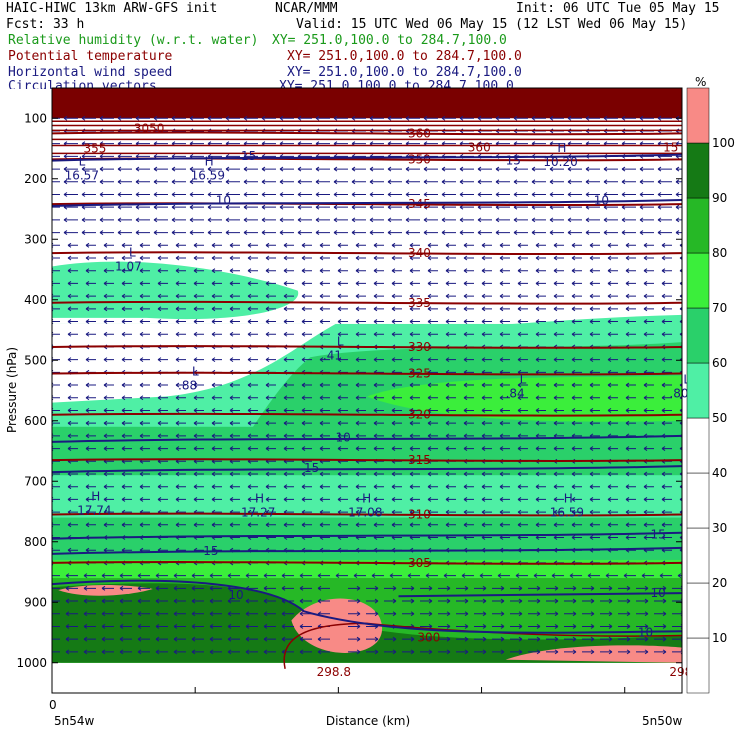 Image resolution: width=740 pixels, height=740 pixels. I want to click on field-rh-xy: XY= 251.0,100.0 to 284.7,100.0, so click(389, 40).